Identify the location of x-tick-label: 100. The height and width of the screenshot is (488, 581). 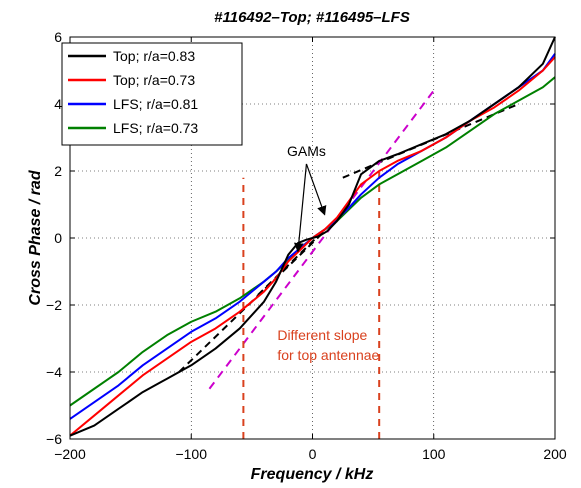
(434, 454).